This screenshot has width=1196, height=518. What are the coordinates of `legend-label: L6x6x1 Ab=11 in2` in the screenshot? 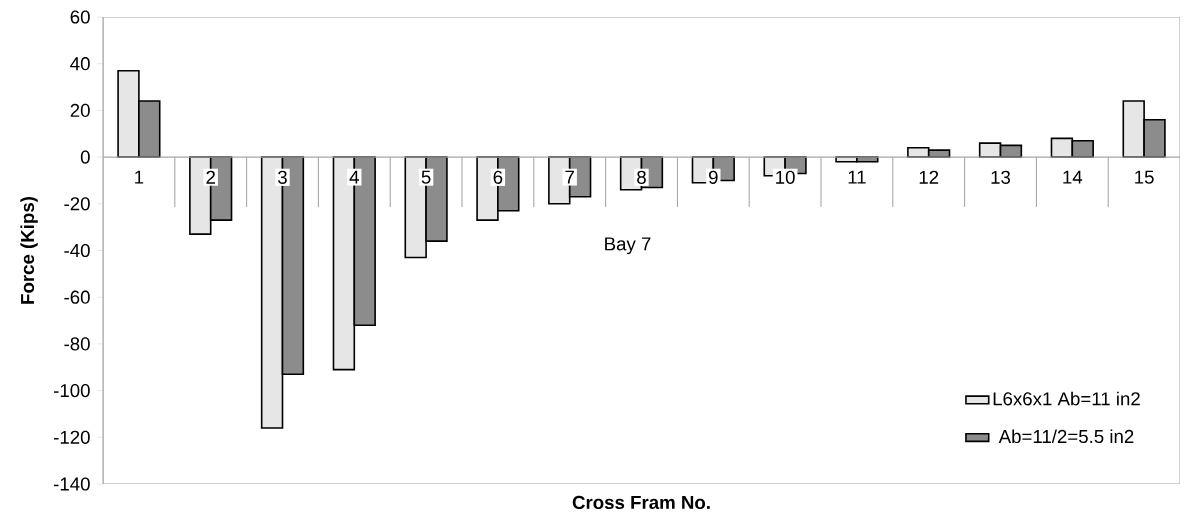 It's located at (1066, 398).